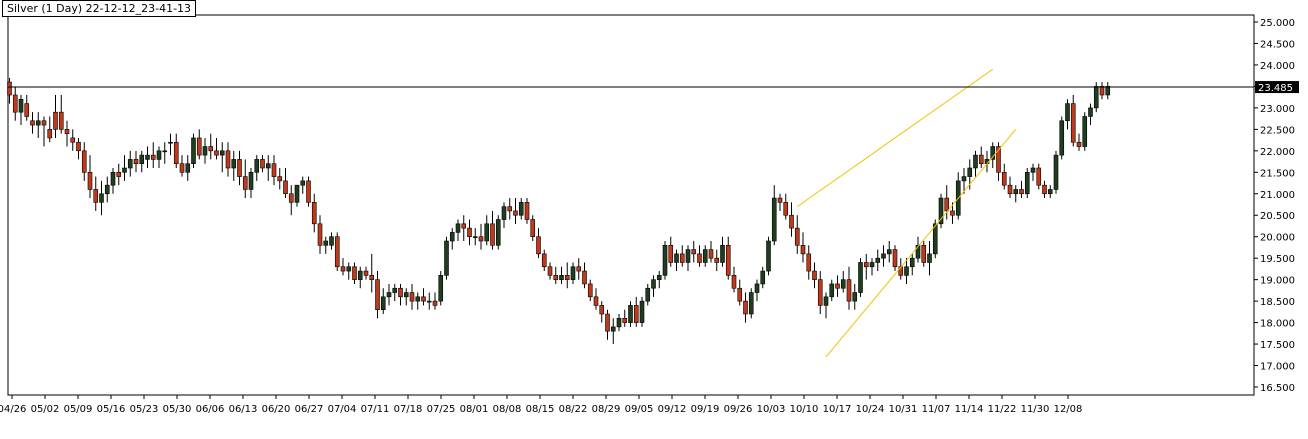  Describe the element at coordinates (870, 409) in the screenshot. I see `x-tick-label: 10/24` at that location.